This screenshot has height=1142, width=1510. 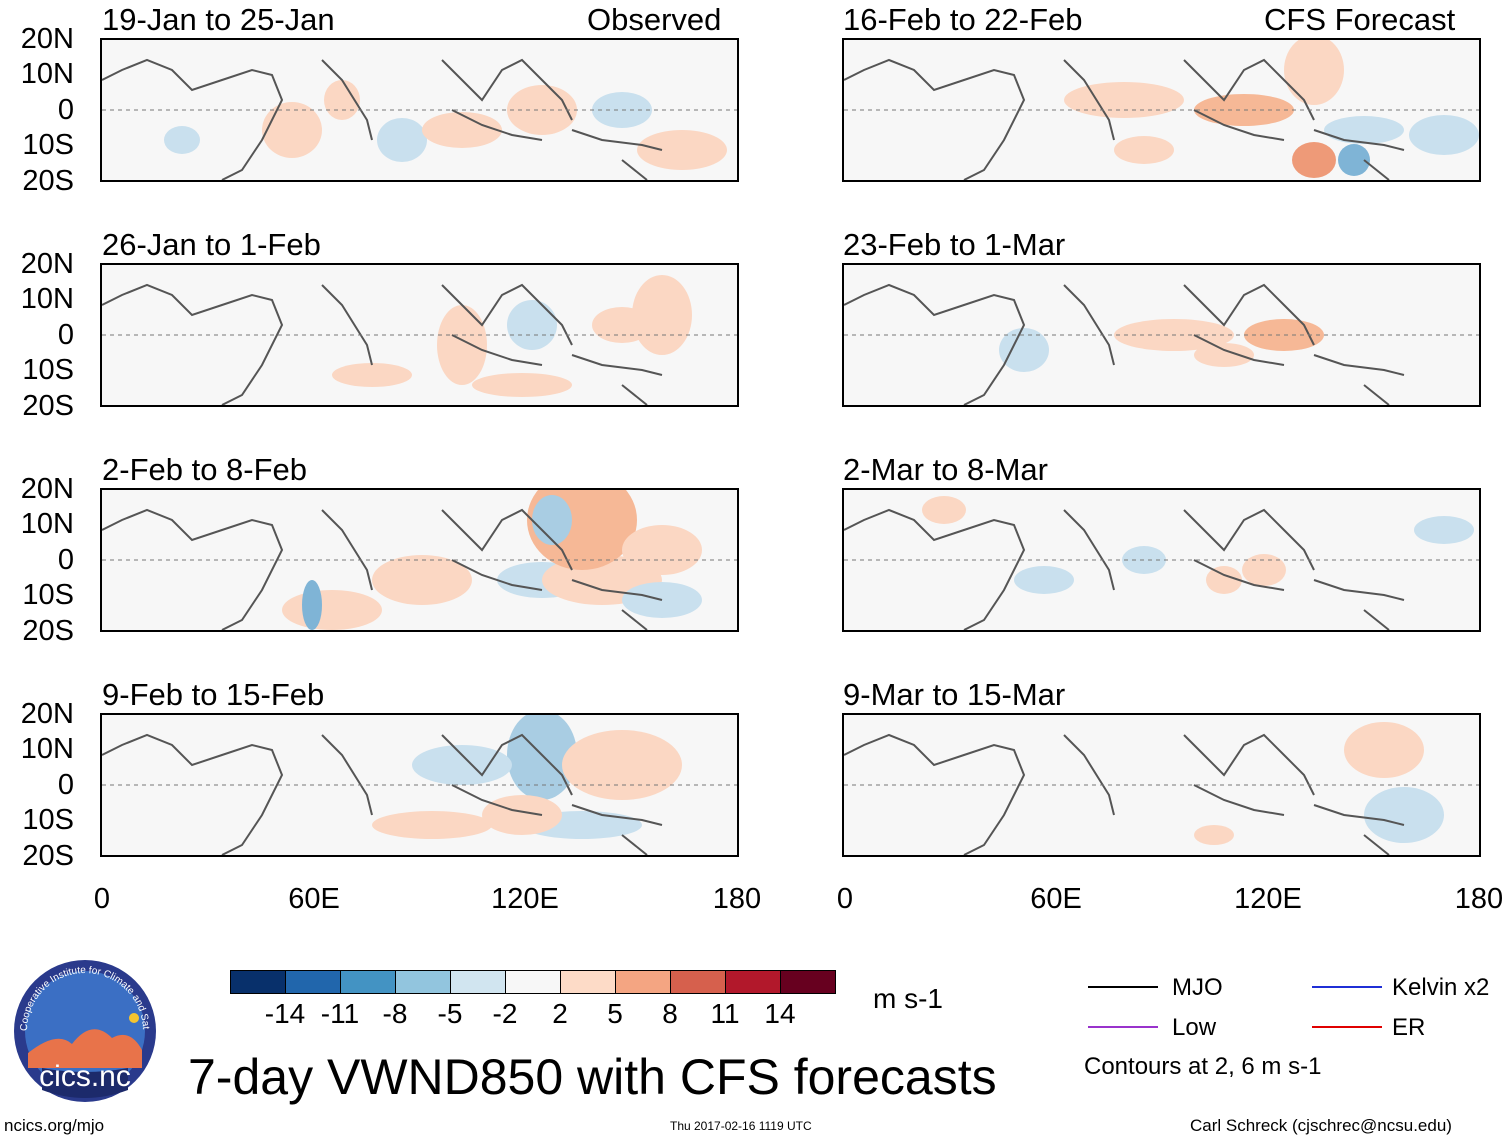 What do you see at coordinates (505, 1013) in the screenshot?
I see `colorbar-tick: -2` at bounding box center [505, 1013].